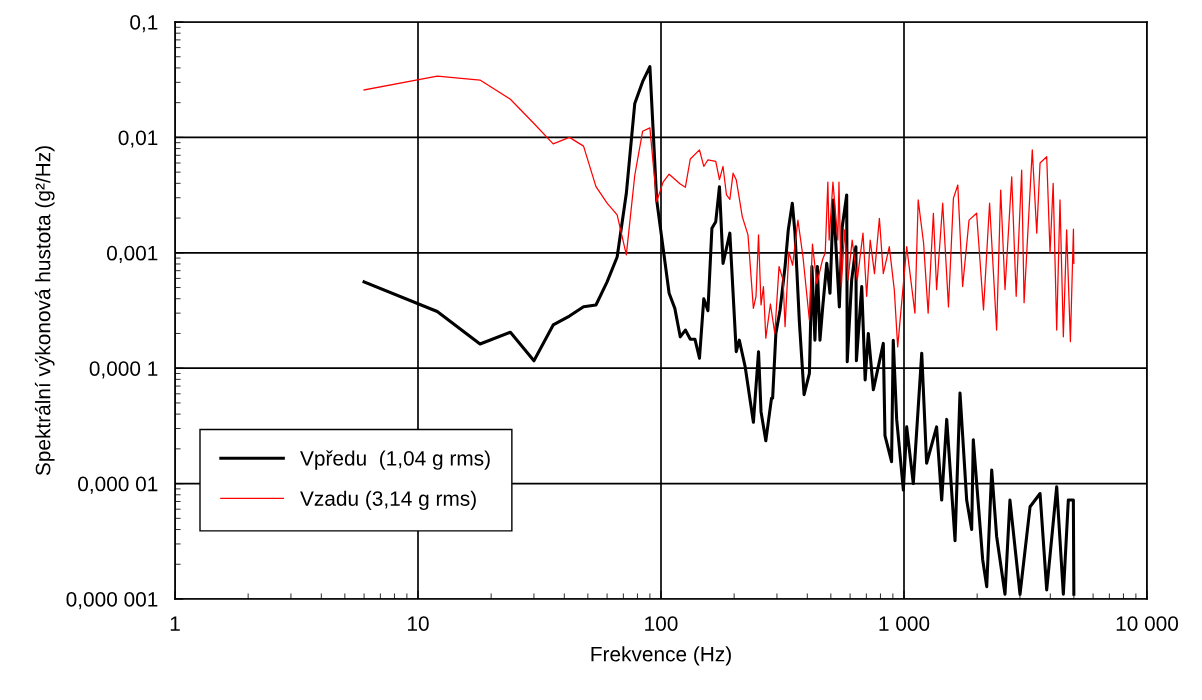 This screenshot has height=700, width=1202. I want to click on y-tick-label: 0,001, so click(132, 254).